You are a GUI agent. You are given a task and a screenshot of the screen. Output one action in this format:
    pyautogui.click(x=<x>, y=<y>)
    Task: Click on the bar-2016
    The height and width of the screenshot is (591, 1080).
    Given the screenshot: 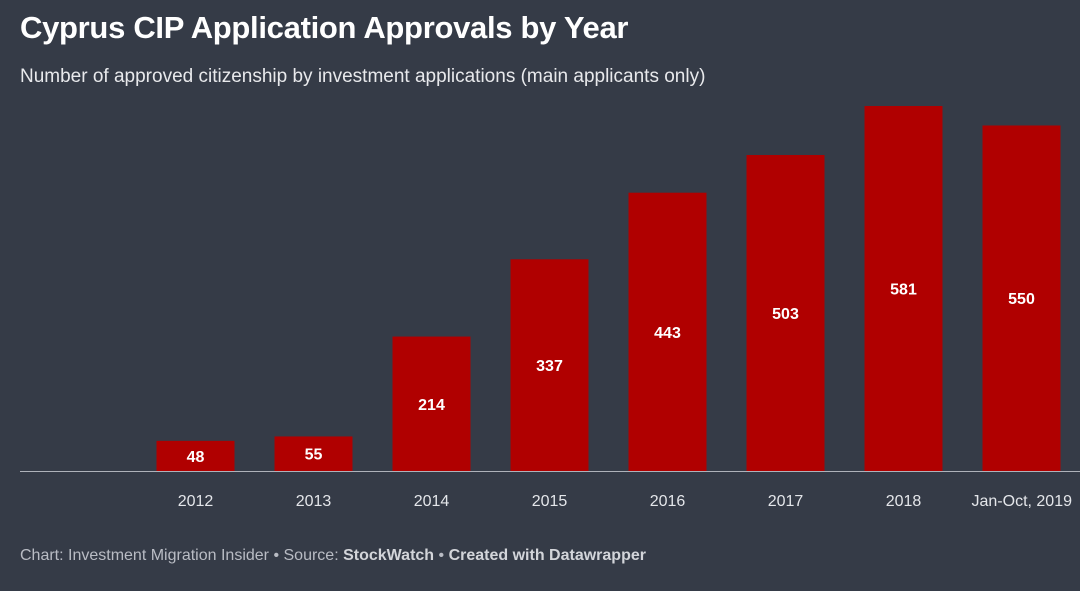 What is the action you would take?
    pyautogui.click(x=667, y=331)
    